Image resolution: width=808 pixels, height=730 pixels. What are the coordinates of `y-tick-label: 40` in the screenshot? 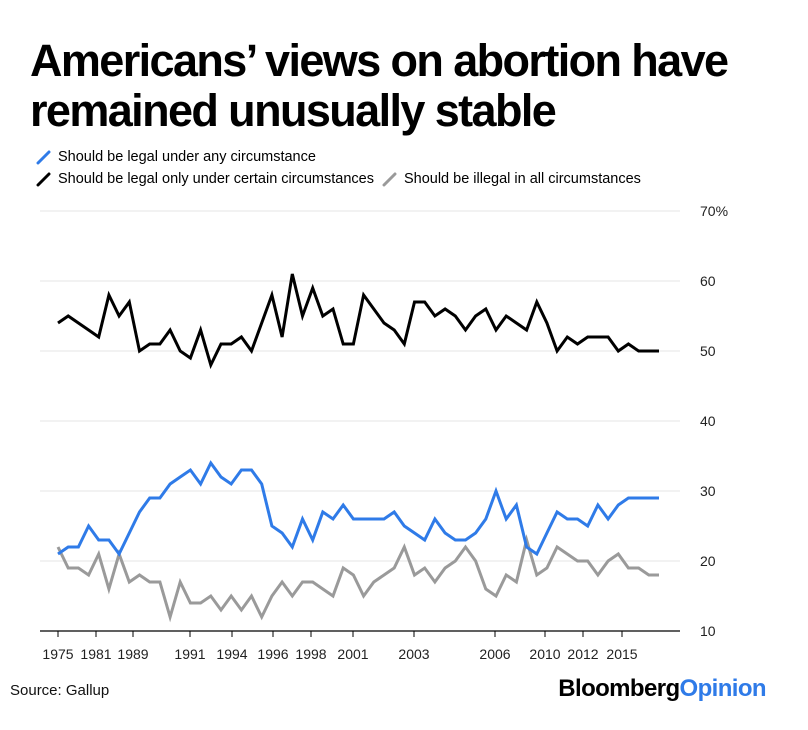 It's located at (708, 421).